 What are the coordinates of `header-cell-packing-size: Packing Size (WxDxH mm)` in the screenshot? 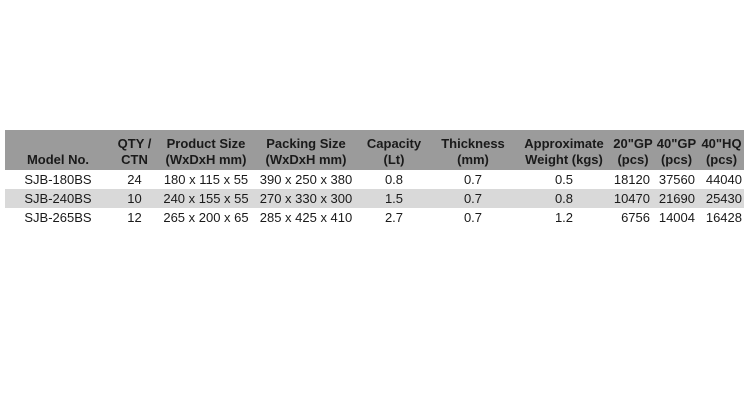 It's located at (306, 150).